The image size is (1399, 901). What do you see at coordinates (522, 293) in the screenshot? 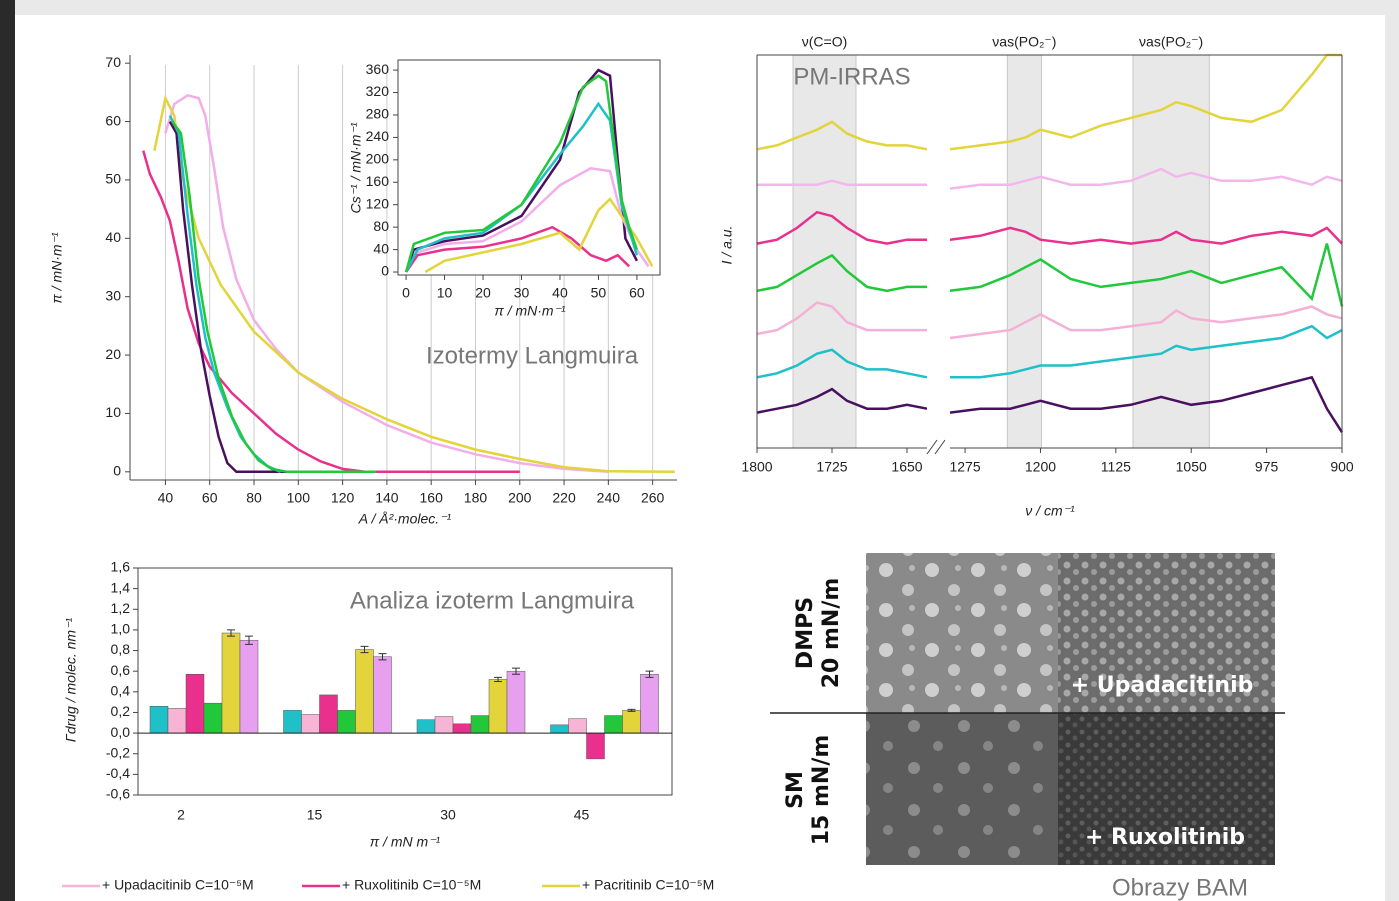
I see `x-tick-label: 30` at bounding box center [522, 293].